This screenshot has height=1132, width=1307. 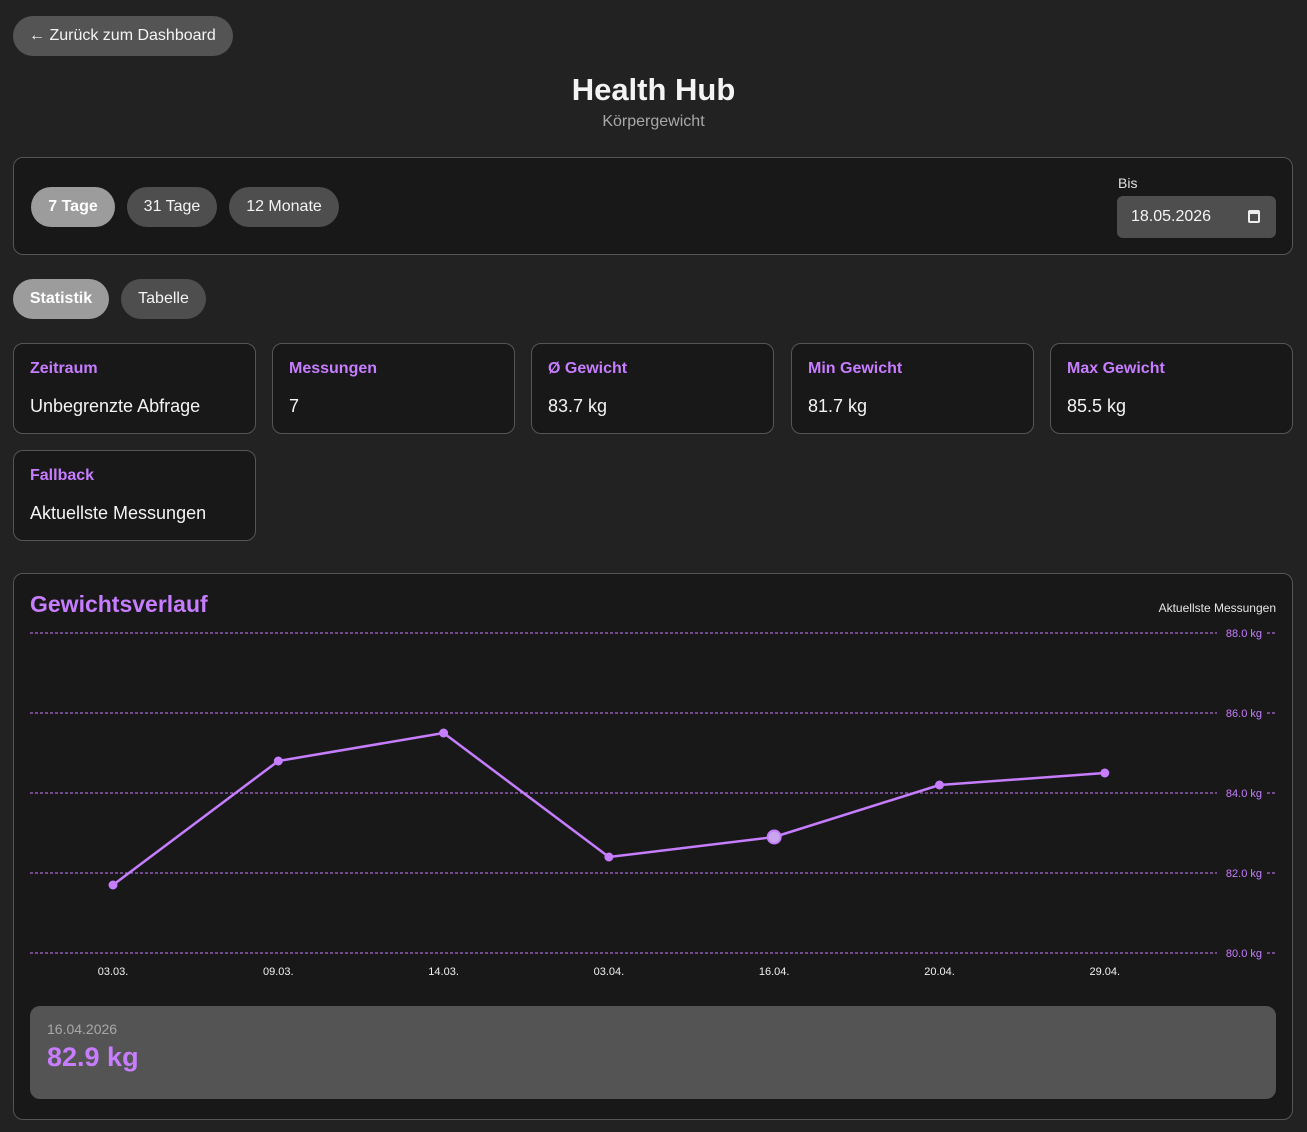 I want to click on stat-value: Aktuellste Messungen, so click(x=118, y=513).